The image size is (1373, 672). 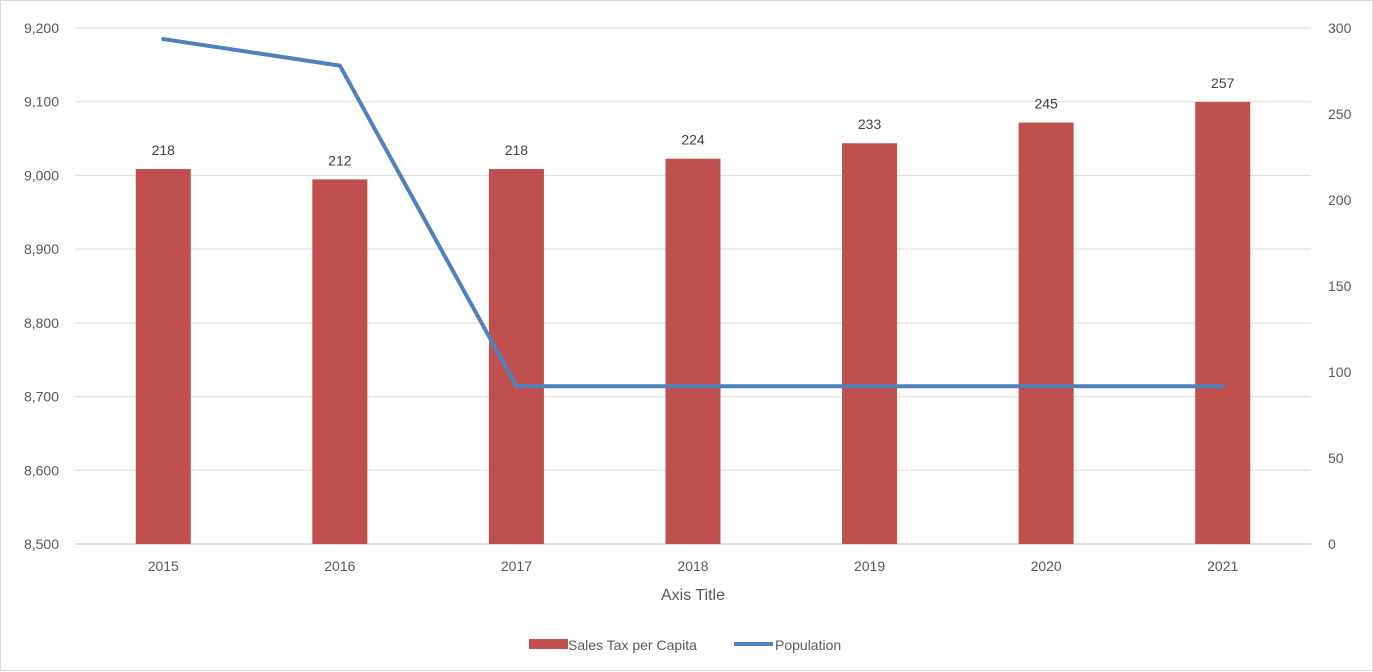 I want to click on x-tick-label: 2020, so click(x=1046, y=566).